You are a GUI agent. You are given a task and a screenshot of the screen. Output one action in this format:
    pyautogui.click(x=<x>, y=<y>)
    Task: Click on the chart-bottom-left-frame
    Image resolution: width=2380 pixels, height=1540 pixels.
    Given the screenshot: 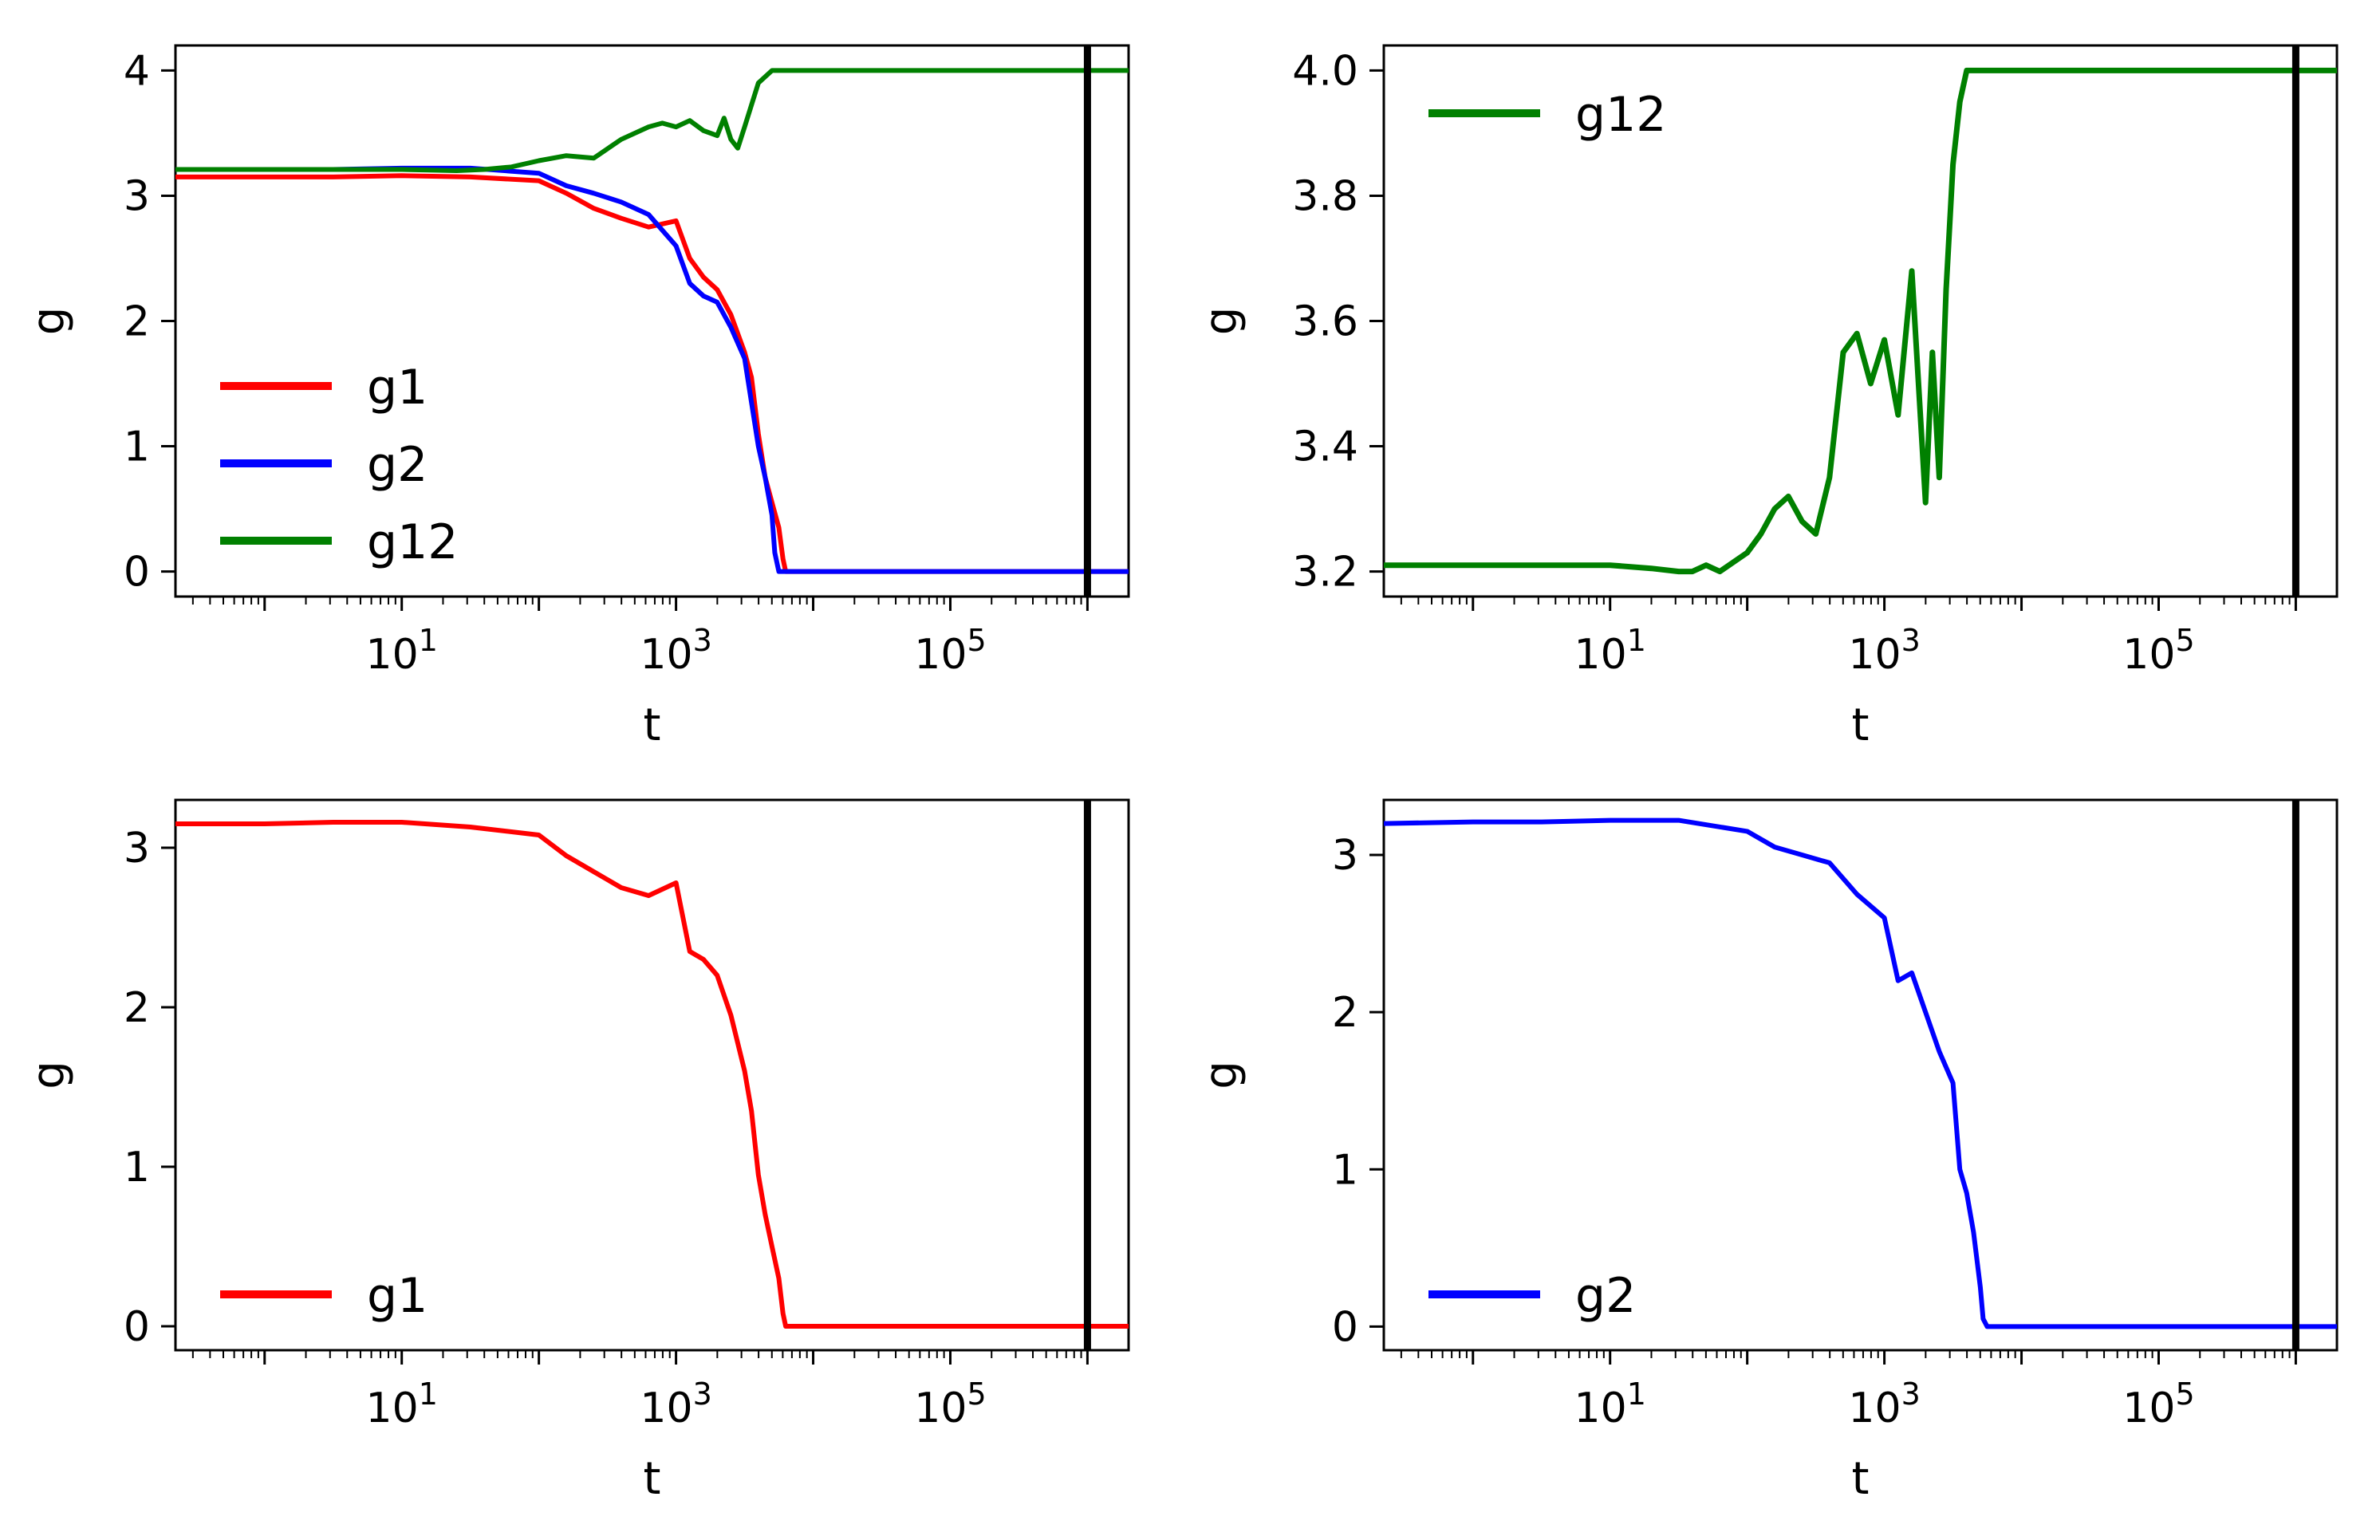 What is the action you would take?
    pyautogui.click(x=652, y=1075)
    